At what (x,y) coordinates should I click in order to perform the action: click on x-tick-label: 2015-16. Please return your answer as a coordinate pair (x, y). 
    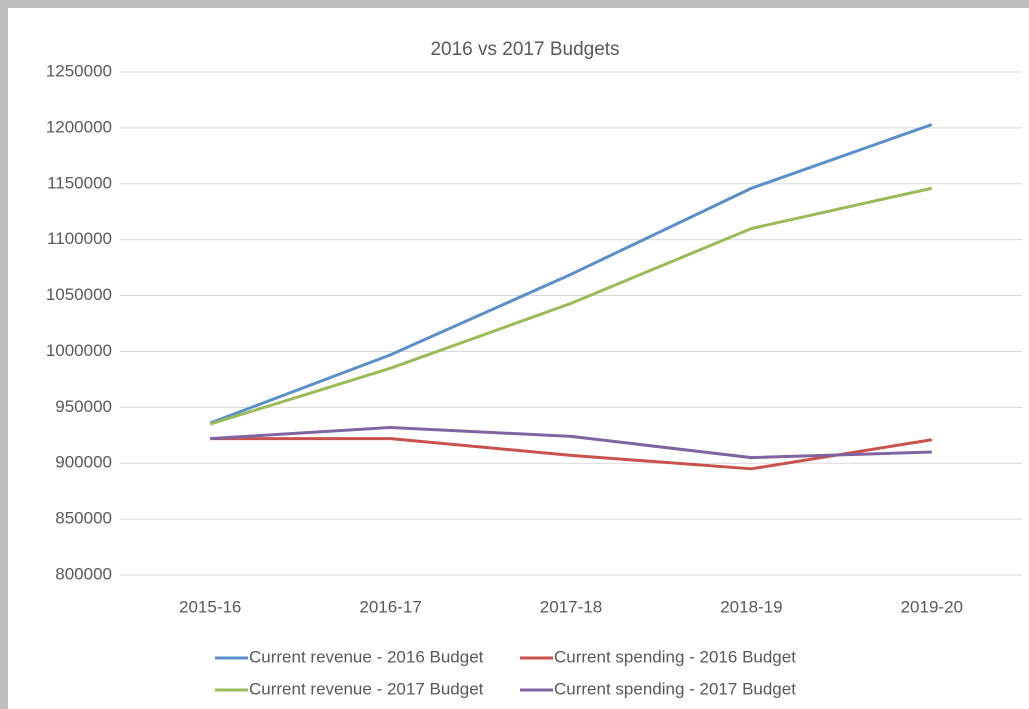
    Looking at the image, I should click on (210, 606).